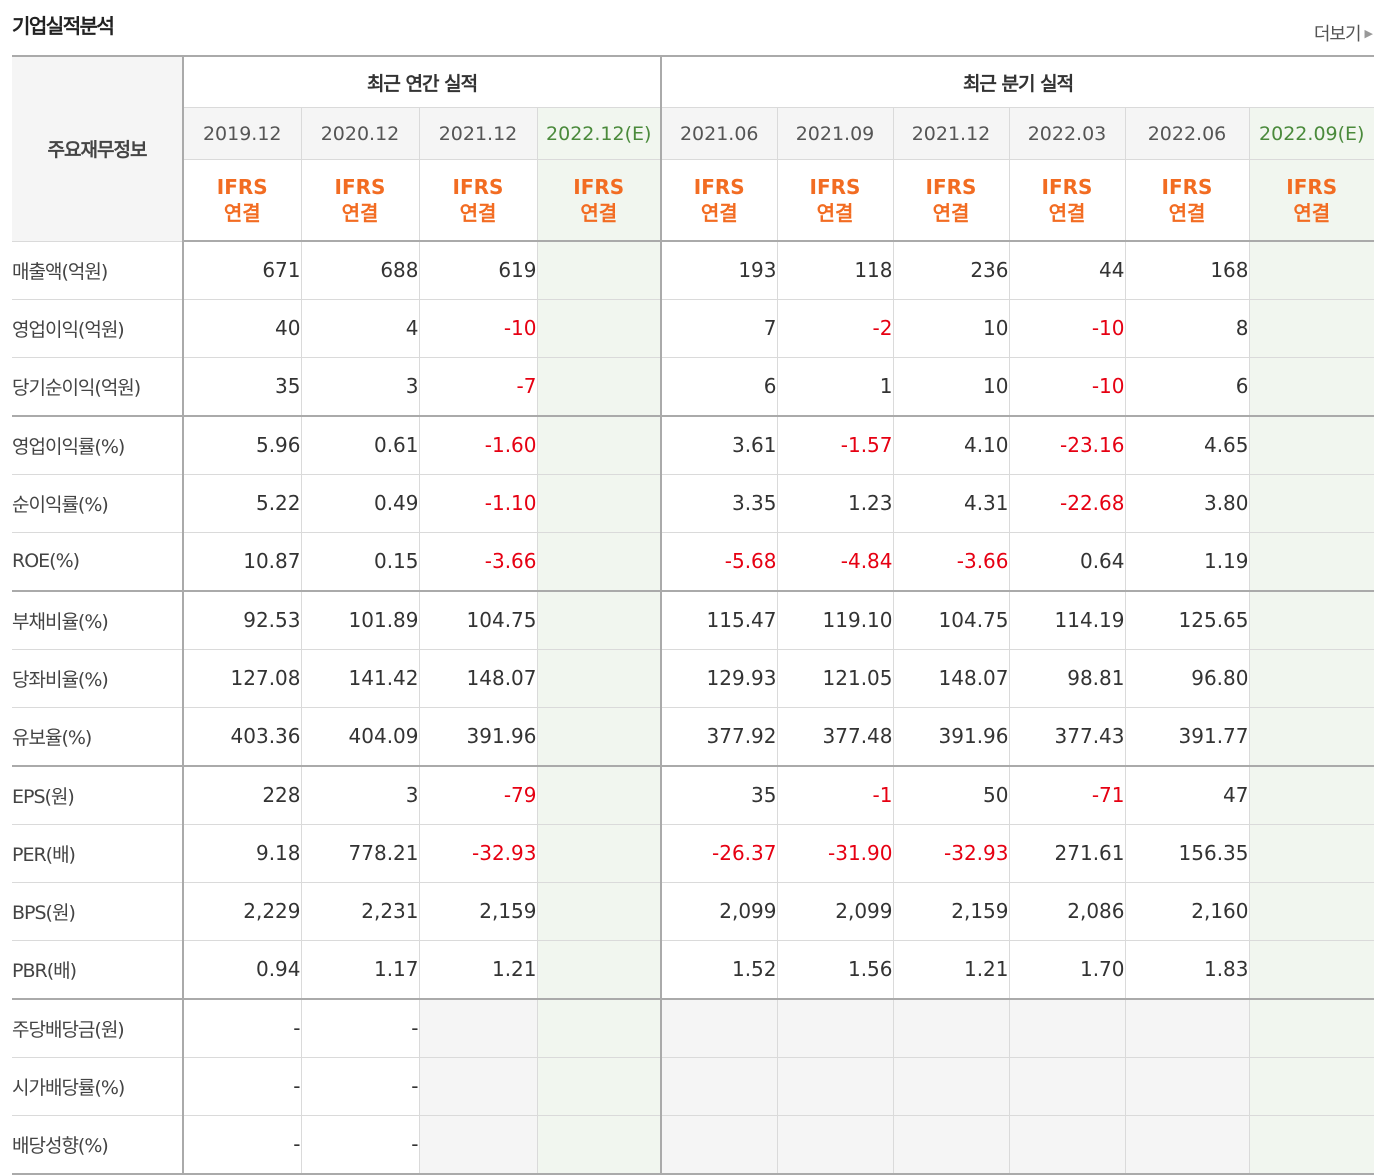 Image resolution: width=1382 pixels, height=1175 pixels. Describe the element at coordinates (693, 1144) in the screenshot. I see `table-row: 배당성향(%) - -` at that location.